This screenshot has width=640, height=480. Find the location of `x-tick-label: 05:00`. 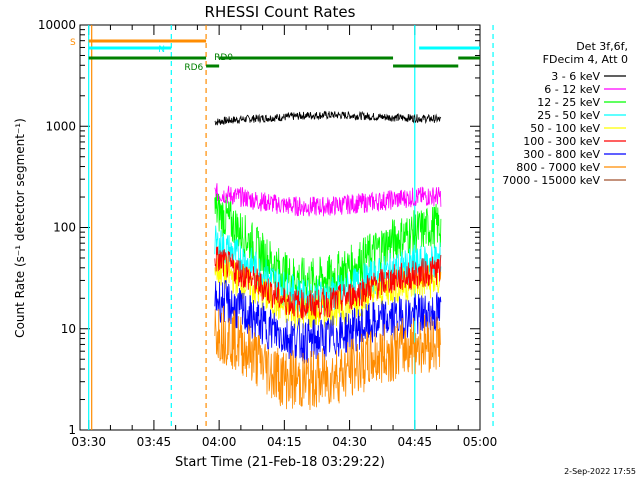

x-tick-label: 05:00 is located at coordinates (480, 442).